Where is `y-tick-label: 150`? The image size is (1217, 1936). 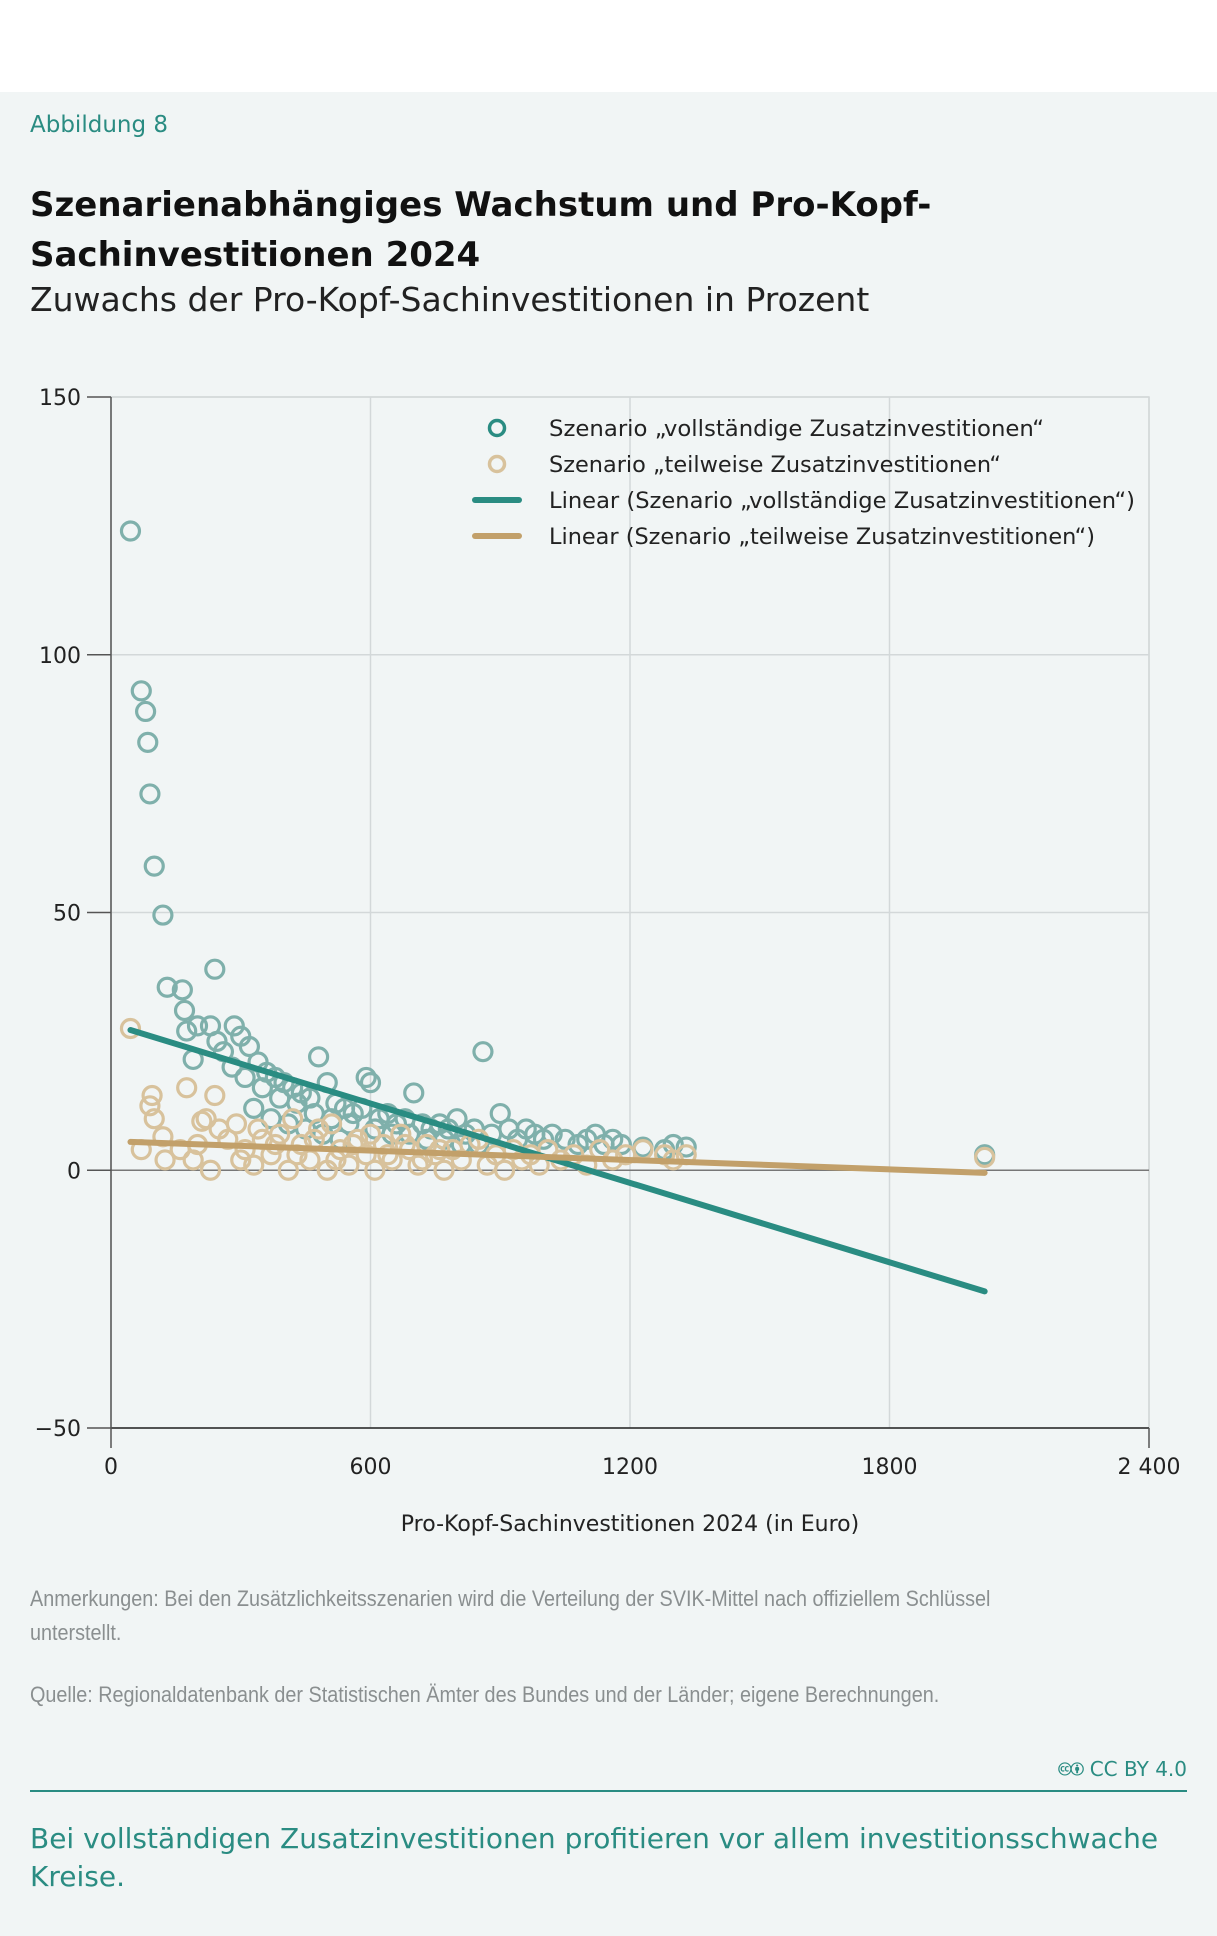 y-tick-label: 150 is located at coordinates (60, 398).